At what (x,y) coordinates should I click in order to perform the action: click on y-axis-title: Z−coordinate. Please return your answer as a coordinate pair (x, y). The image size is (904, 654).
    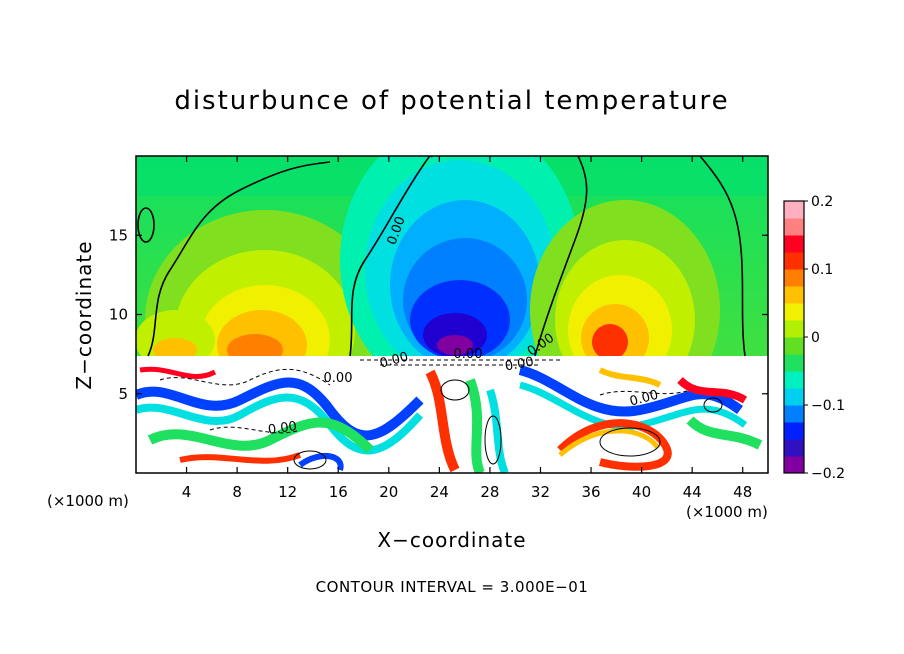
    Looking at the image, I should click on (84, 315).